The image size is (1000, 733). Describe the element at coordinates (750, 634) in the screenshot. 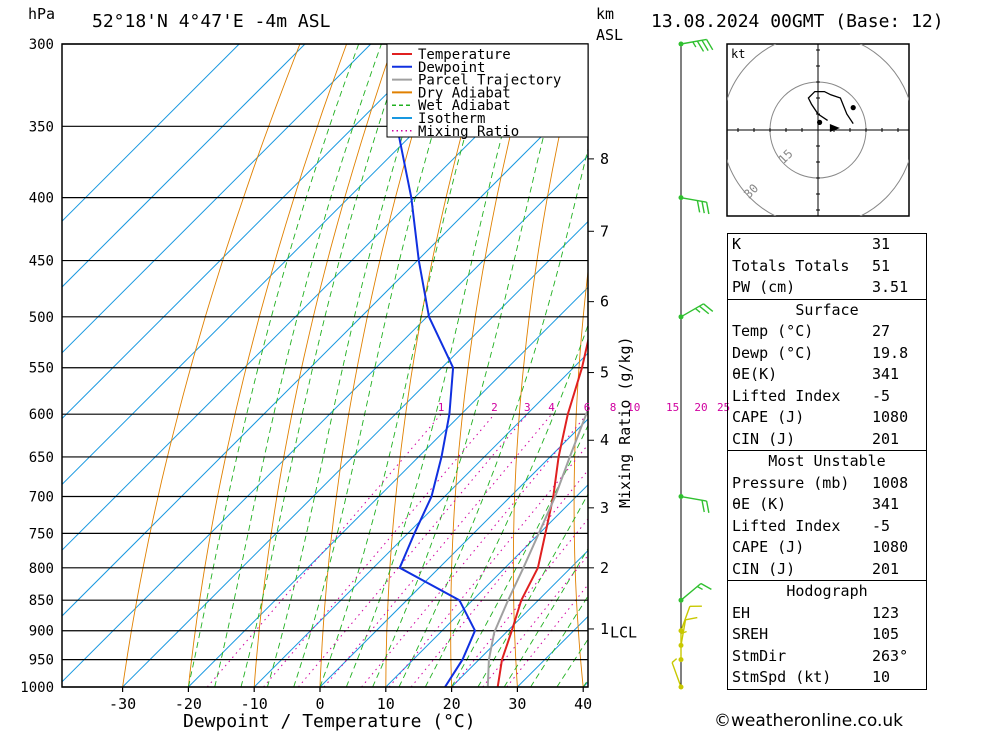

I see `info-label: SREH` at that location.